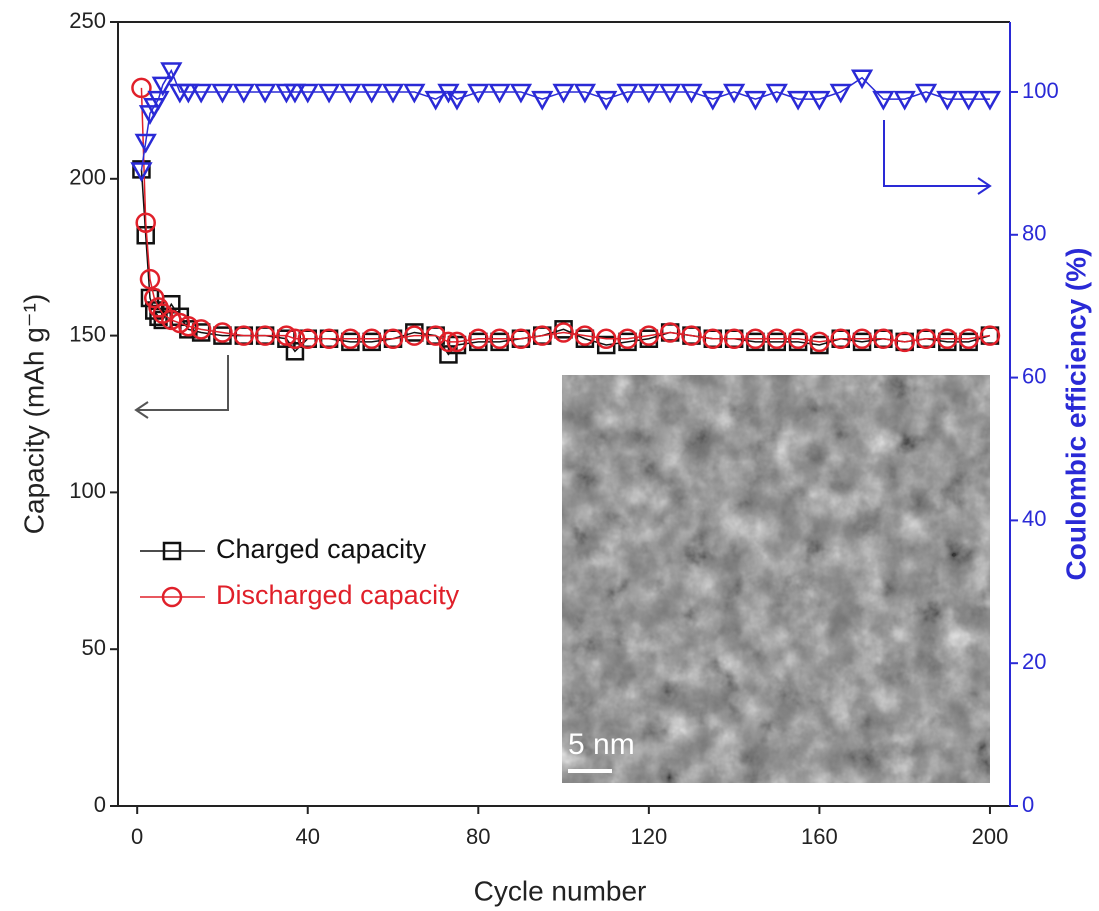  What do you see at coordinates (648, 836) in the screenshot?
I see `x-tick-label: 120` at bounding box center [648, 836].